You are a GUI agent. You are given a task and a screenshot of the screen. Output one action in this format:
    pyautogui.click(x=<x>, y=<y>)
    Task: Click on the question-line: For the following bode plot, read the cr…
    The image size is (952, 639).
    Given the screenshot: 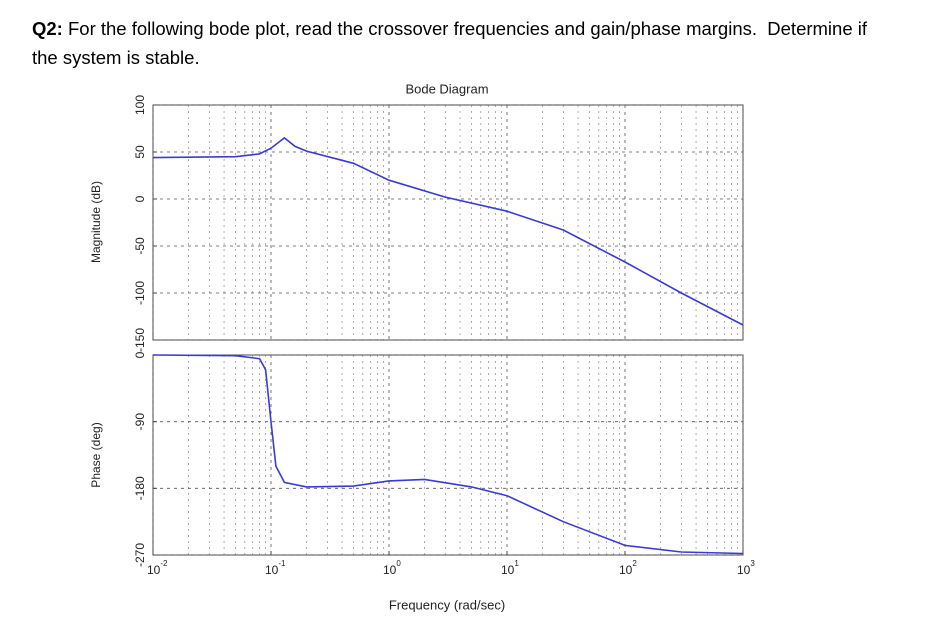 What is the action you would take?
    pyautogui.click(x=465, y=28)
    